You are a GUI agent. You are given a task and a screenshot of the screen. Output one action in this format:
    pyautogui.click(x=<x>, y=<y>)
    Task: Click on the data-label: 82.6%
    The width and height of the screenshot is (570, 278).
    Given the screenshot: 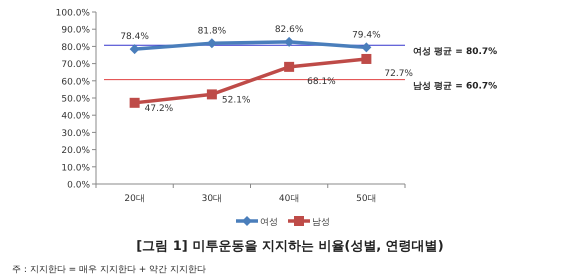 What is the action you would take?
    pyautogui.click(x=289, y=29)
    